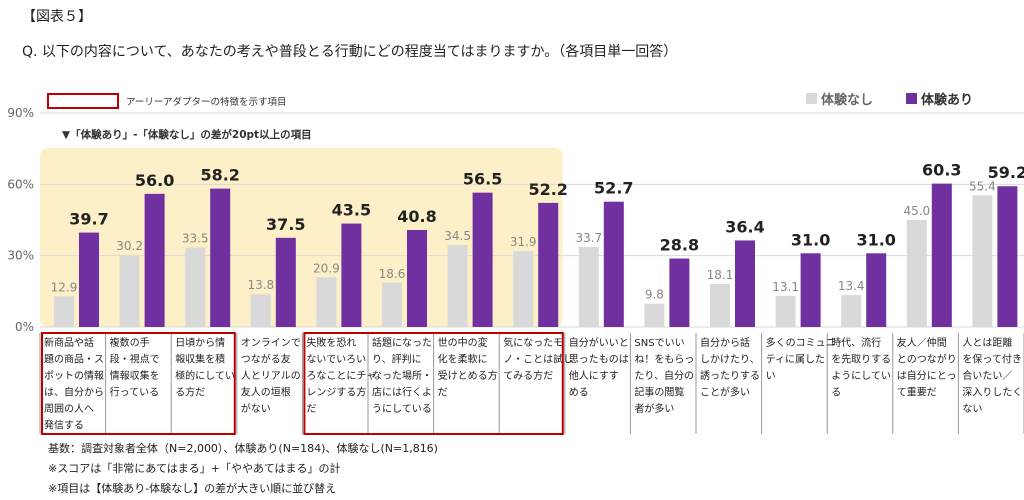  Describe the element at coordinates (402, 409) in the screenshot. I see `category-label: うにしている` at that location.